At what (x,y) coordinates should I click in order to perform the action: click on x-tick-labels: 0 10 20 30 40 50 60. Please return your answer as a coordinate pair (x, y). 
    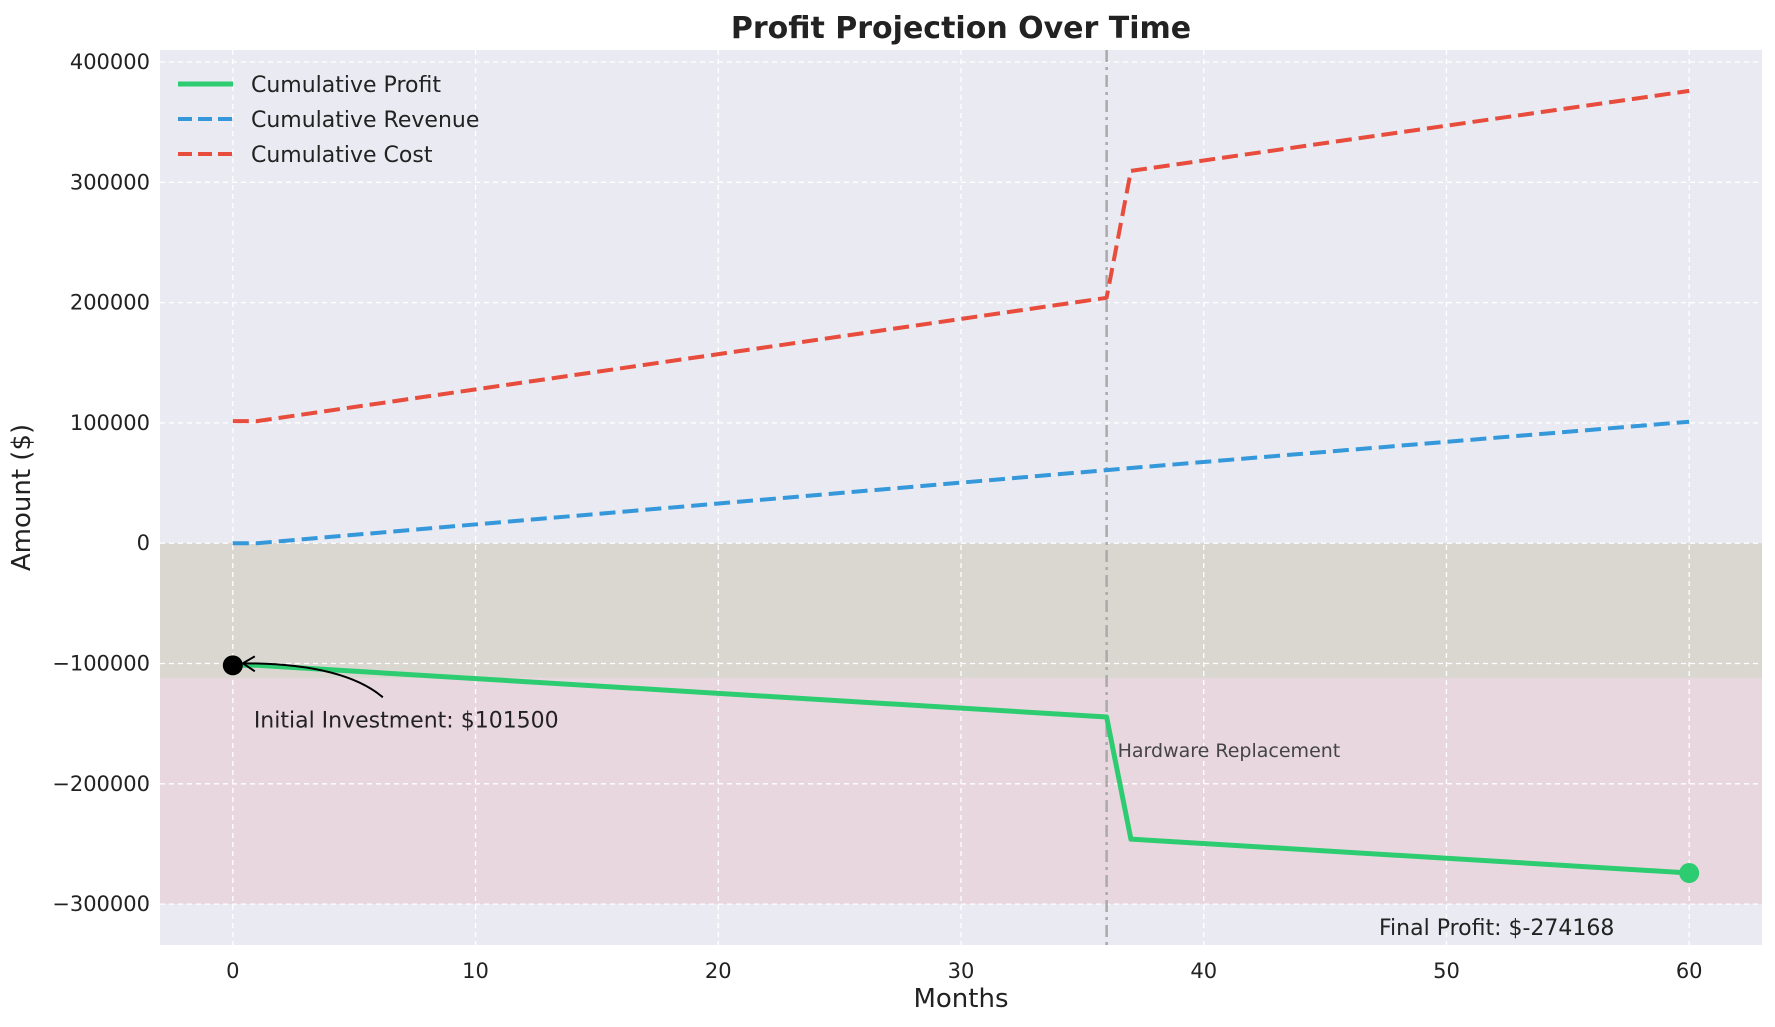
    Looking at the image, I should click on (964, 971).